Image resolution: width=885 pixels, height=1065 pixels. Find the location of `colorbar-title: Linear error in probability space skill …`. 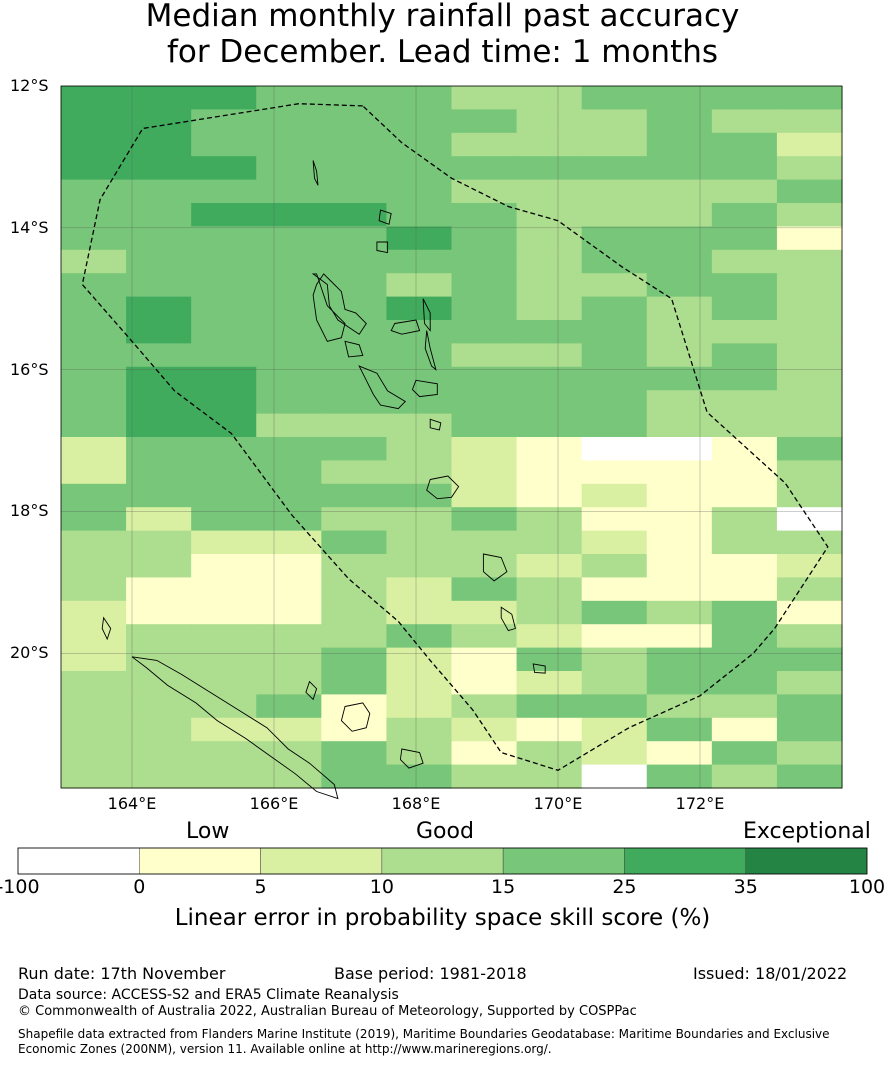

colorbar-title: Linear error in probability space skill … is located at coordinates (442, 918).